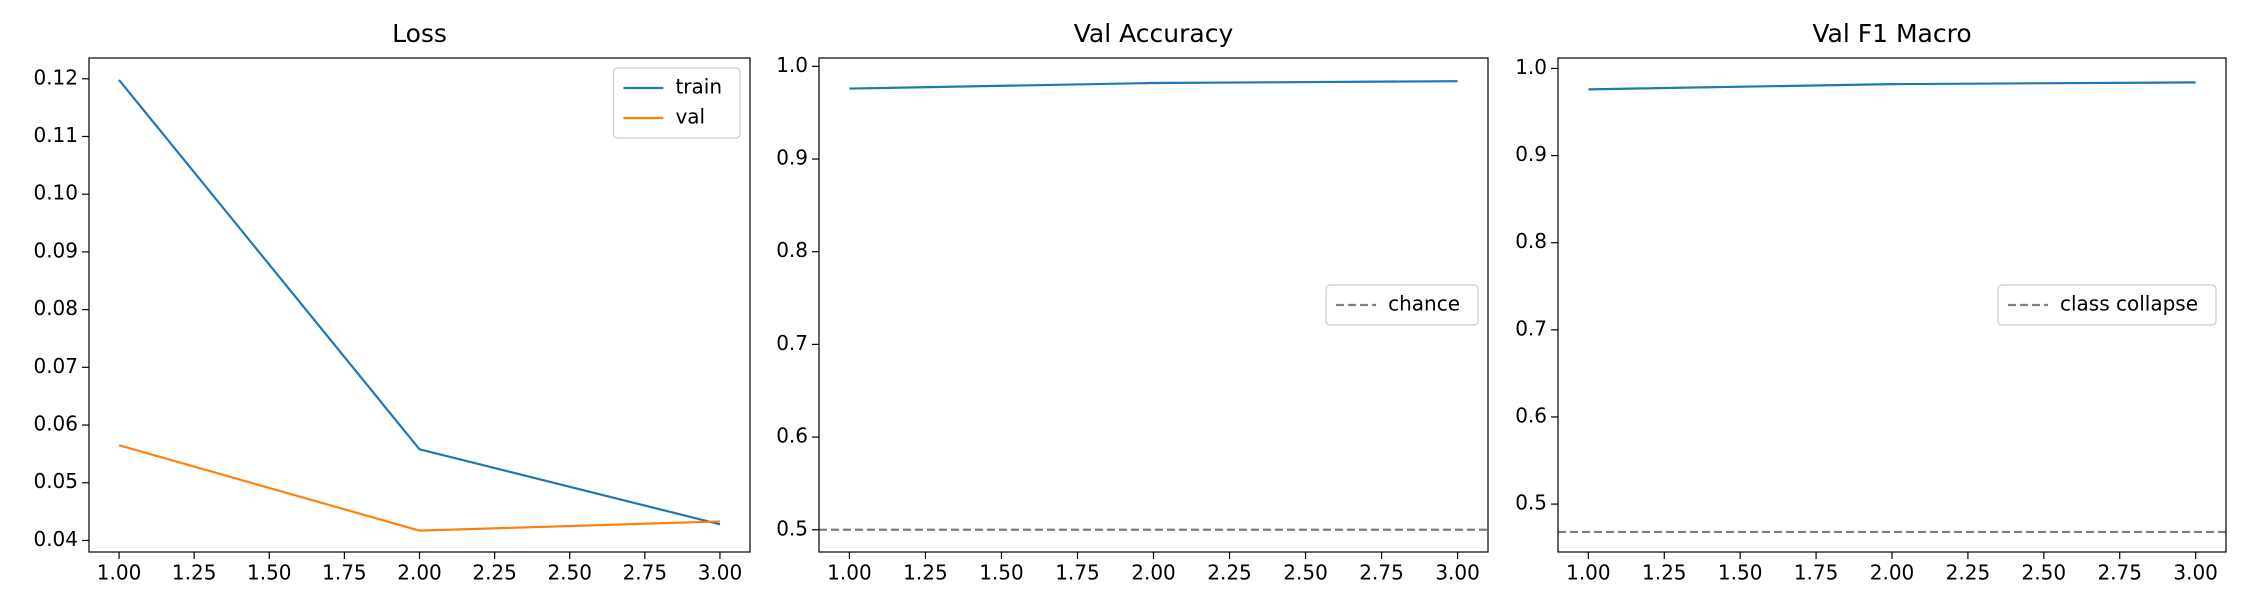 The height and width of the screenshot is (600, 2250). Describe the element at coordinates (1424, 304) in the screenshot. I see `legend-label: chance` at that location.